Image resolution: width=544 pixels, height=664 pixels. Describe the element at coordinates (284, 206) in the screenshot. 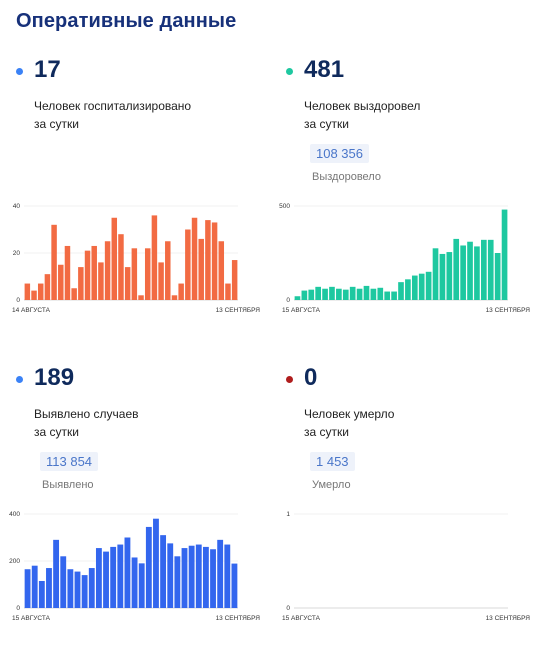

I see `y-tick-label: 500` at that location.